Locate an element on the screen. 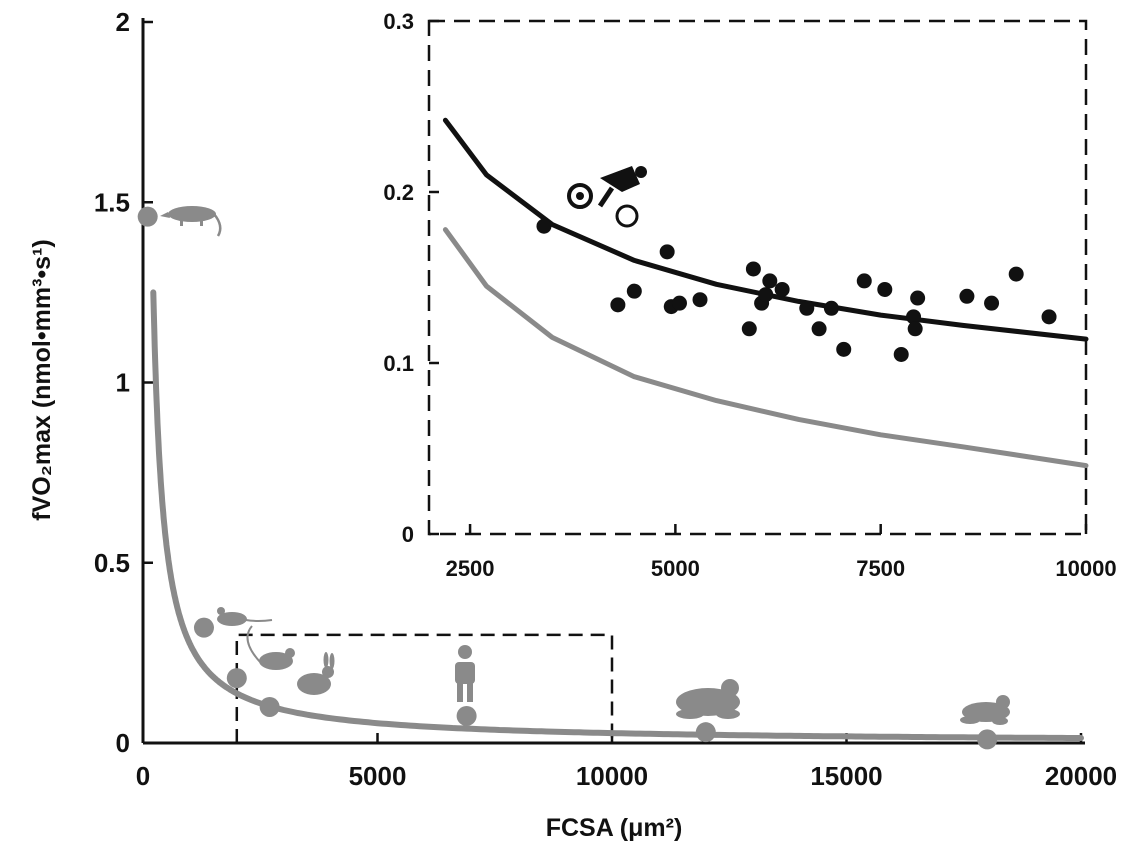 The width and height of the screenshot is (1137, 843). x-tick-label: 20000 is located at coordinates (1081, 776).